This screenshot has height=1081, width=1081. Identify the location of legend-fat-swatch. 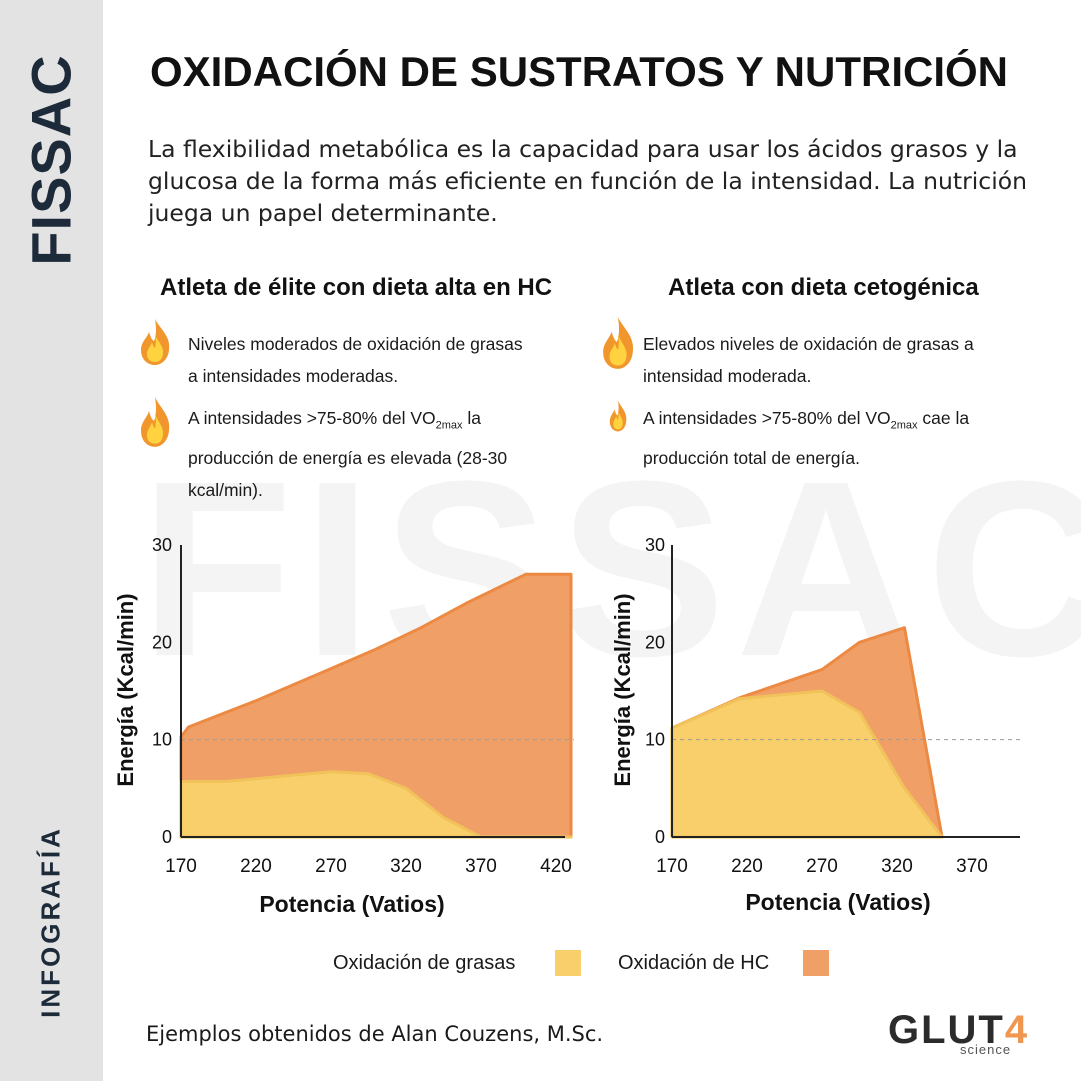
(568, 963).